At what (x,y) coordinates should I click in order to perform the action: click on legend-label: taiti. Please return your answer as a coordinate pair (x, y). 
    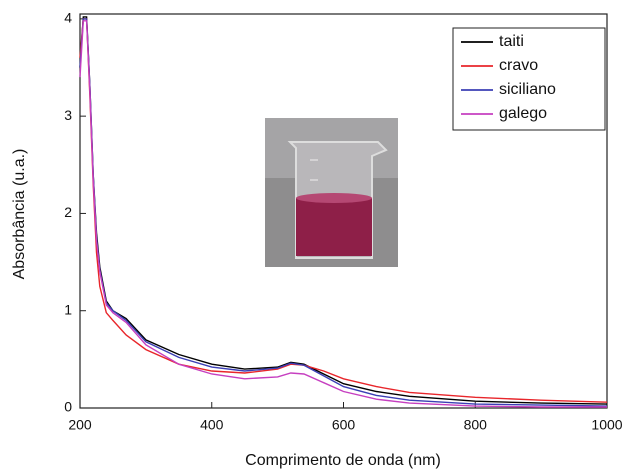
    Looking at the image, I should click on (511, 41).